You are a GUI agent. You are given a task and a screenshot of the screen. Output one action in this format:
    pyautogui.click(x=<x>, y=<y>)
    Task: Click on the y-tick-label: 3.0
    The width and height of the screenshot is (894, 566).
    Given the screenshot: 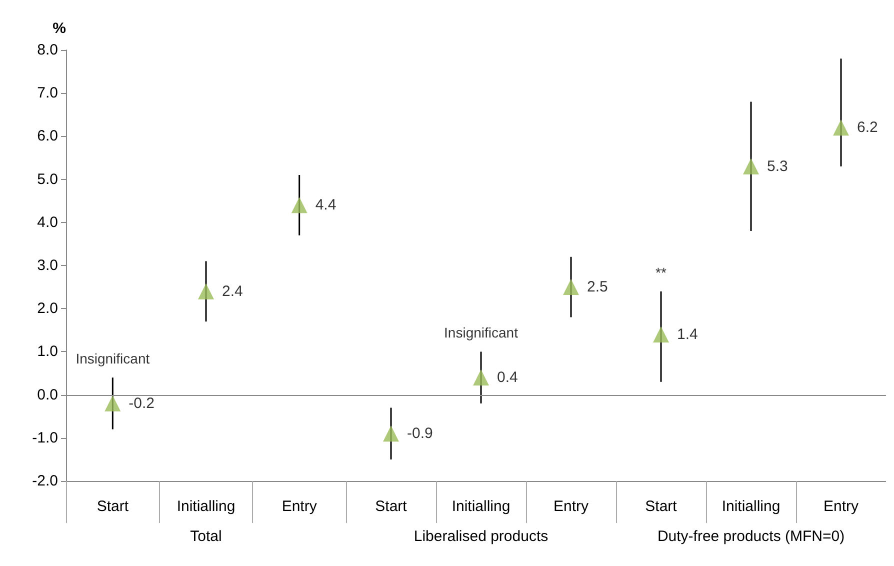 What is the action you would take?
    pyautogui.click(x=47, y=265)
    